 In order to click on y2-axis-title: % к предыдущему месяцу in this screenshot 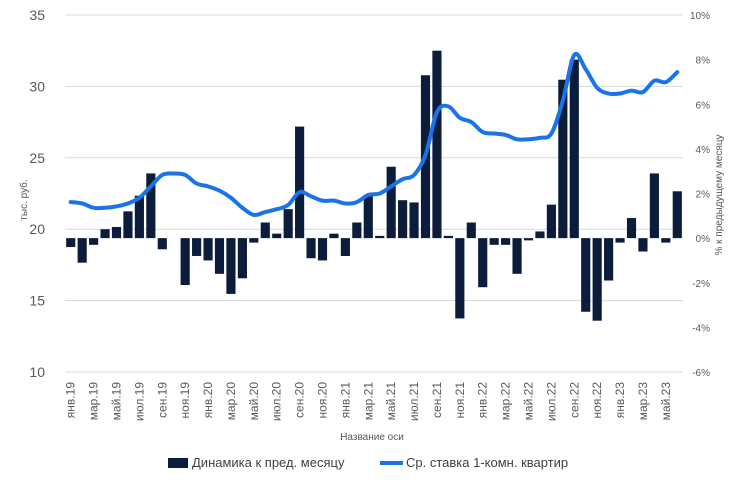, I will do `click(719, 194)`.